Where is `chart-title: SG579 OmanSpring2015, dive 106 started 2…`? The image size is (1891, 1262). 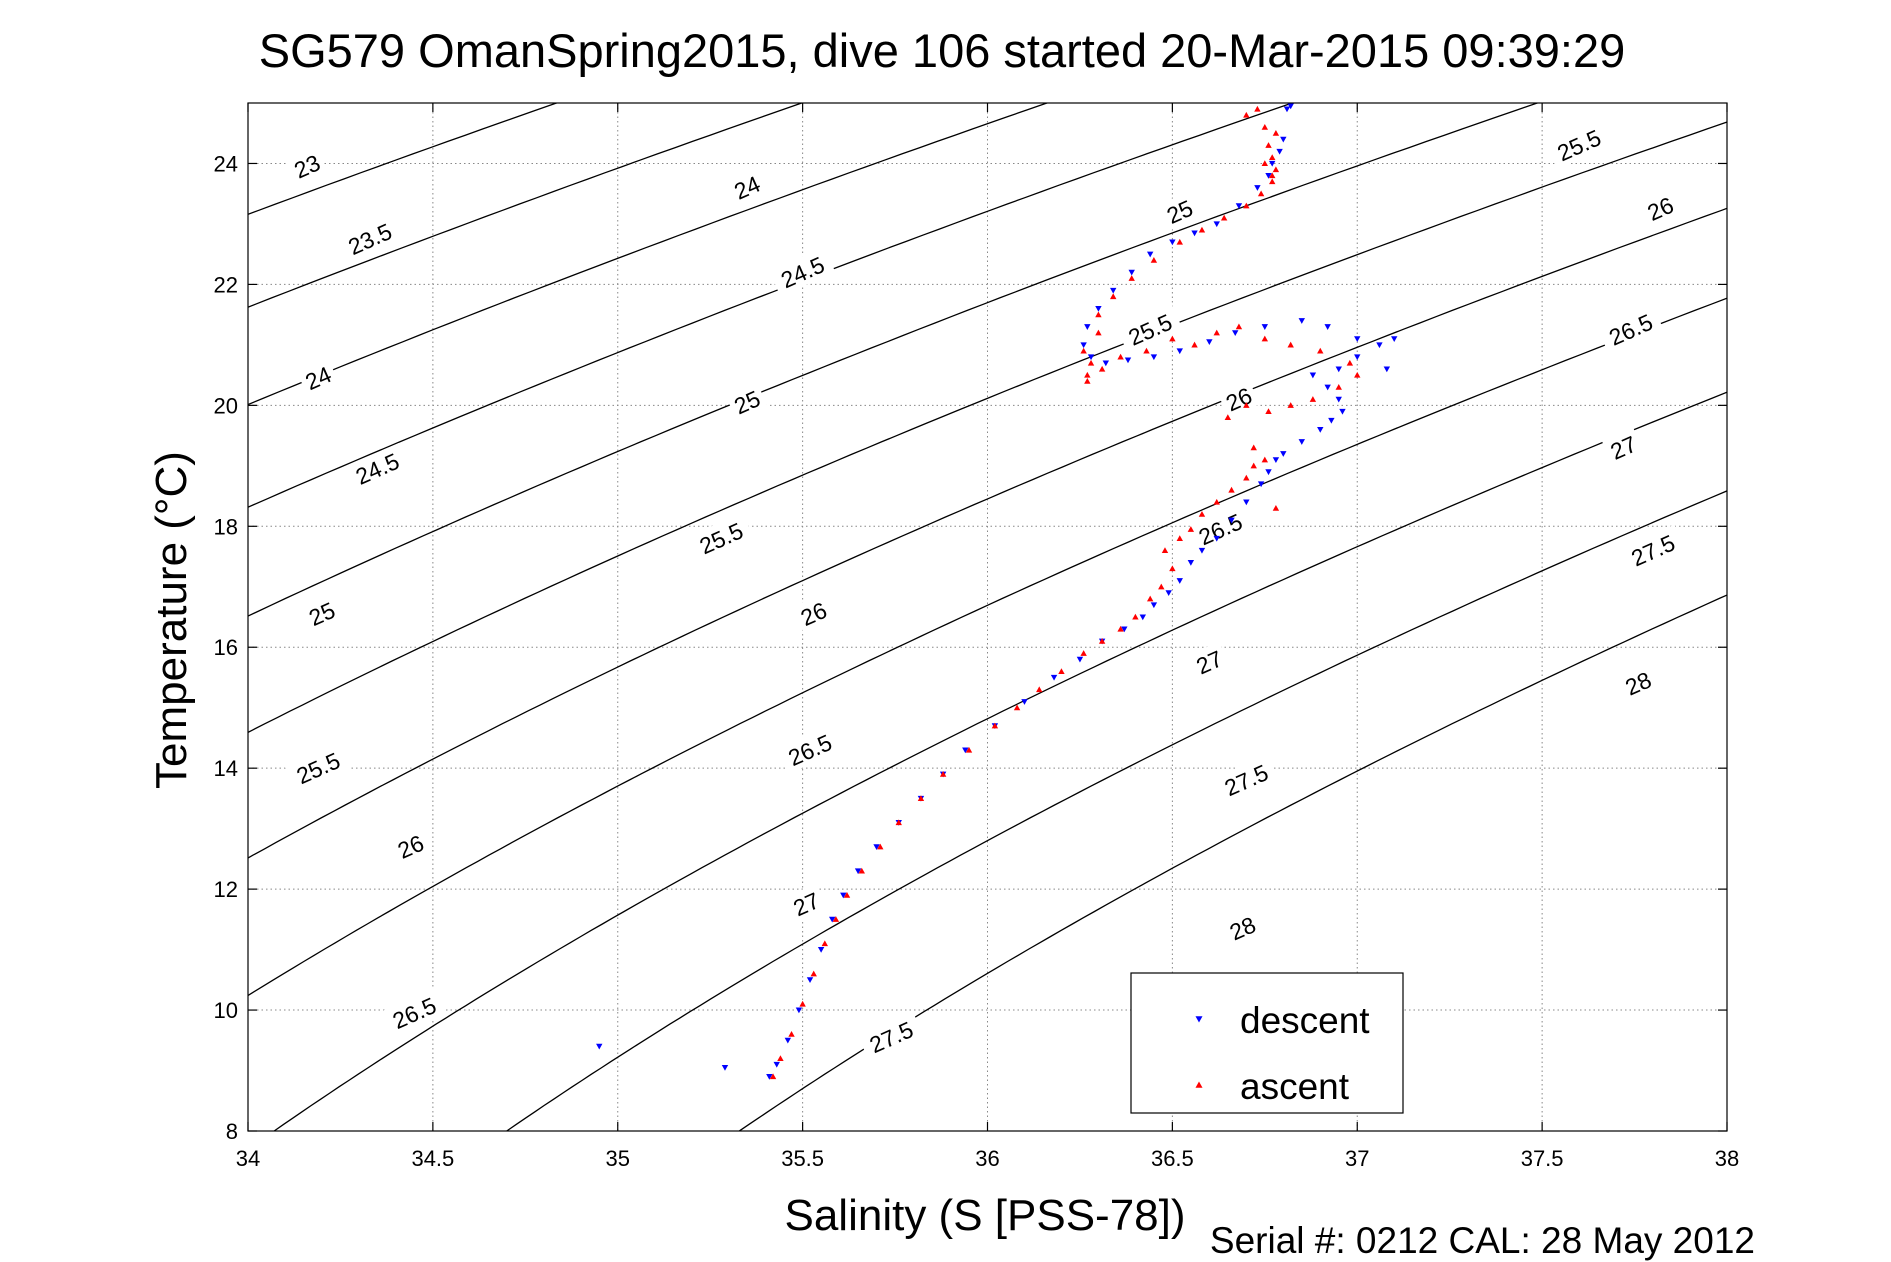 chart-title: SG579 OmanSpring2015, dive 106 started 2… is located at coordinates (942, 50).